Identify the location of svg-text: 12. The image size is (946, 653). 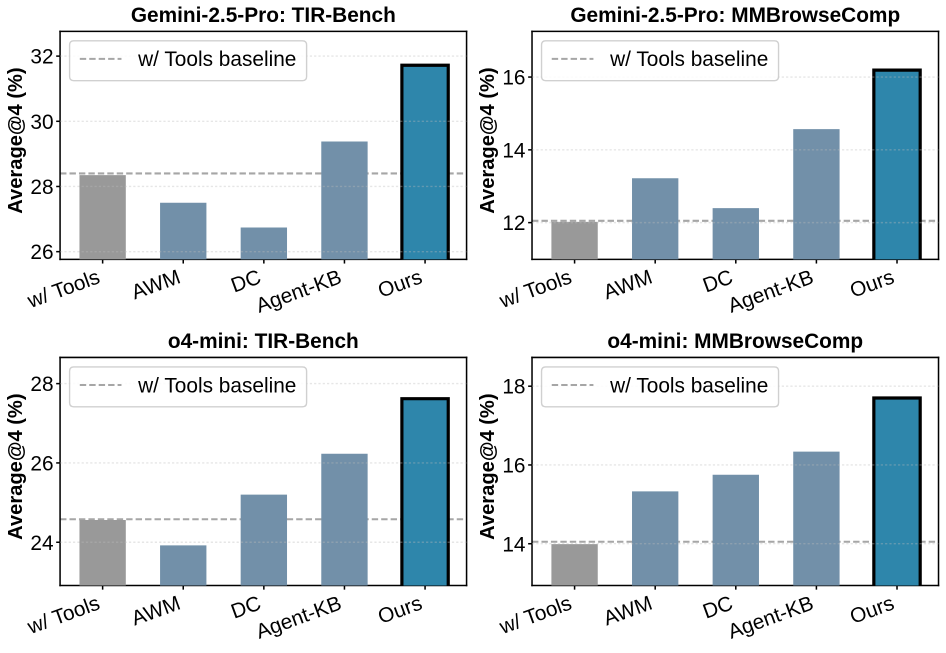
(513, 223).